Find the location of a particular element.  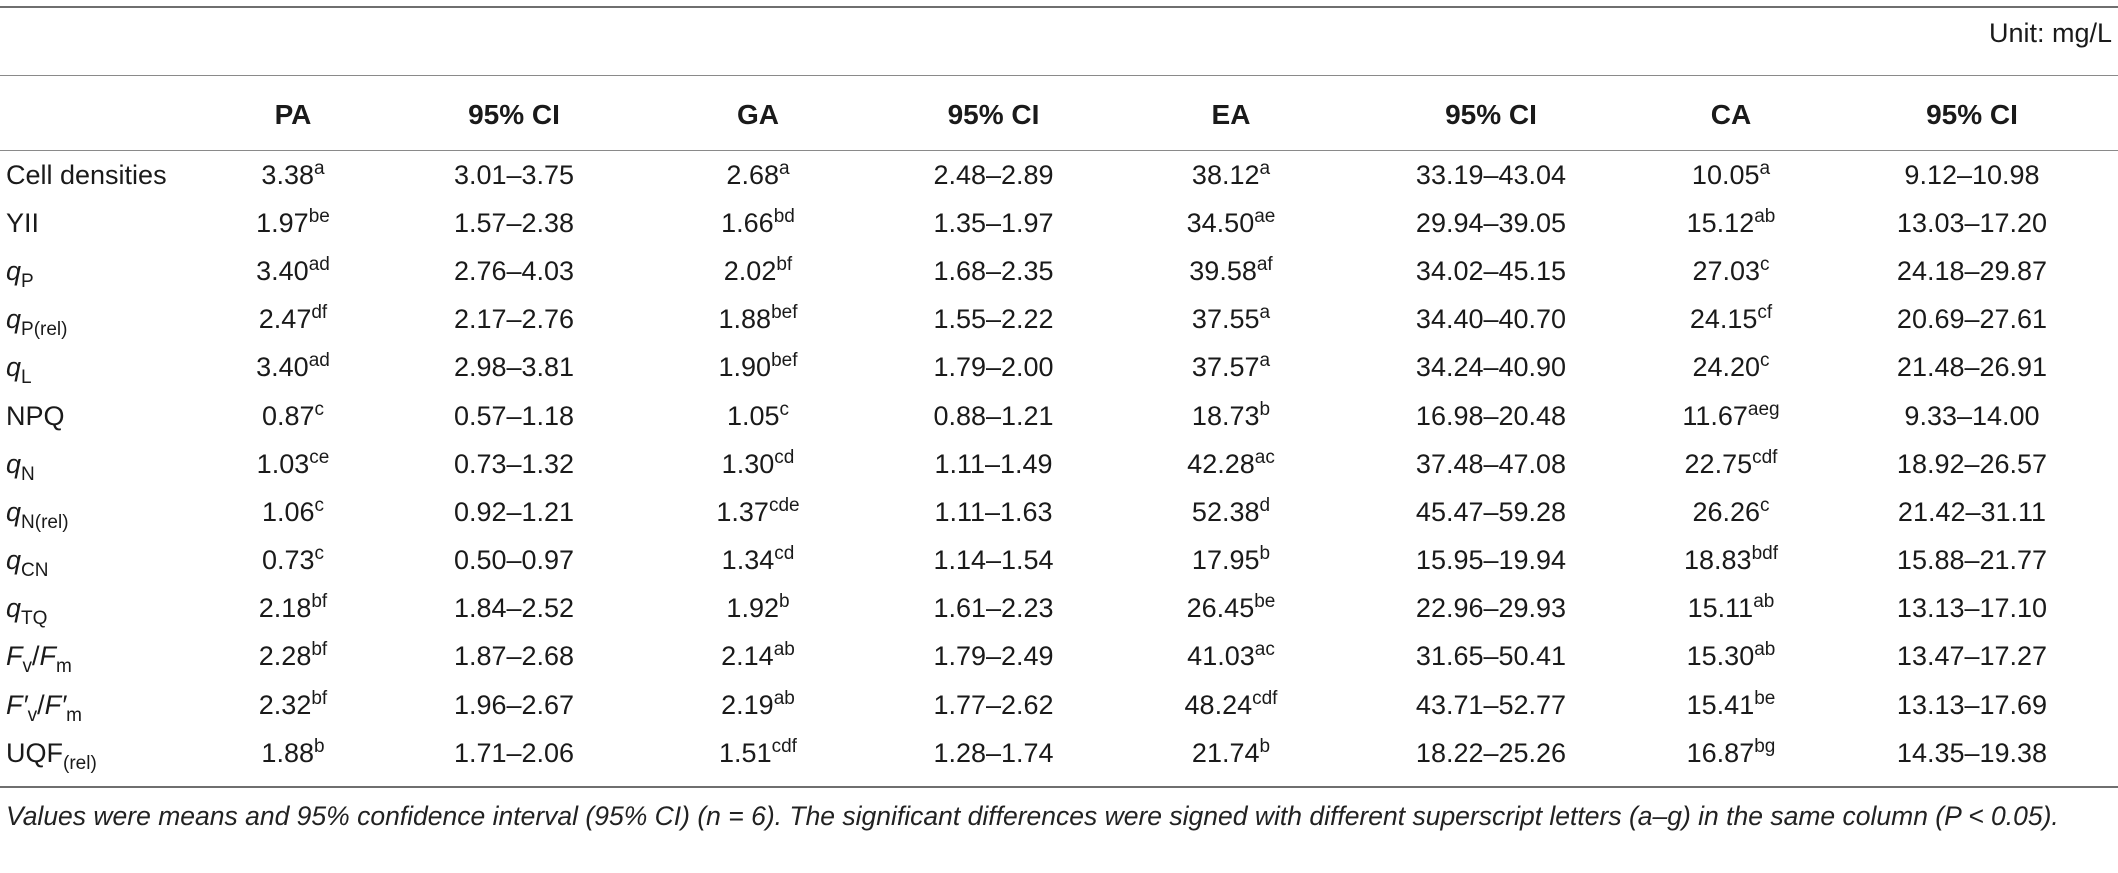

ci-cell: 34.02–45.15 is located at coordinates (1491, 271).